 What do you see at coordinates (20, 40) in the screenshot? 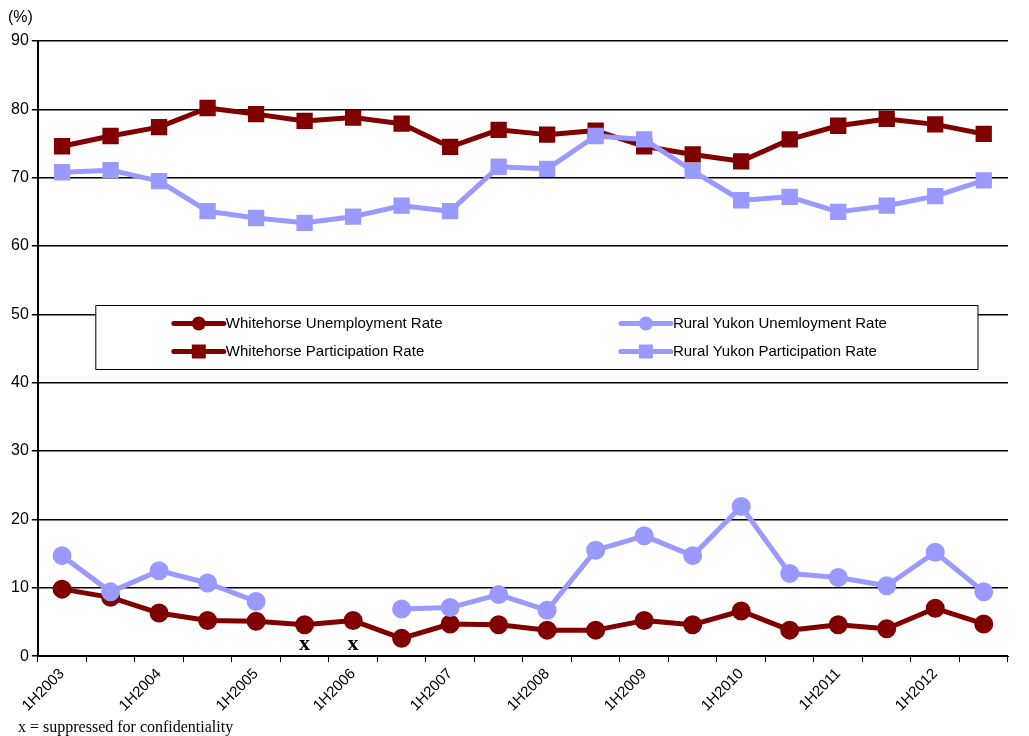
I see `y-tick-label: 90` at bounding box center [20, 40].